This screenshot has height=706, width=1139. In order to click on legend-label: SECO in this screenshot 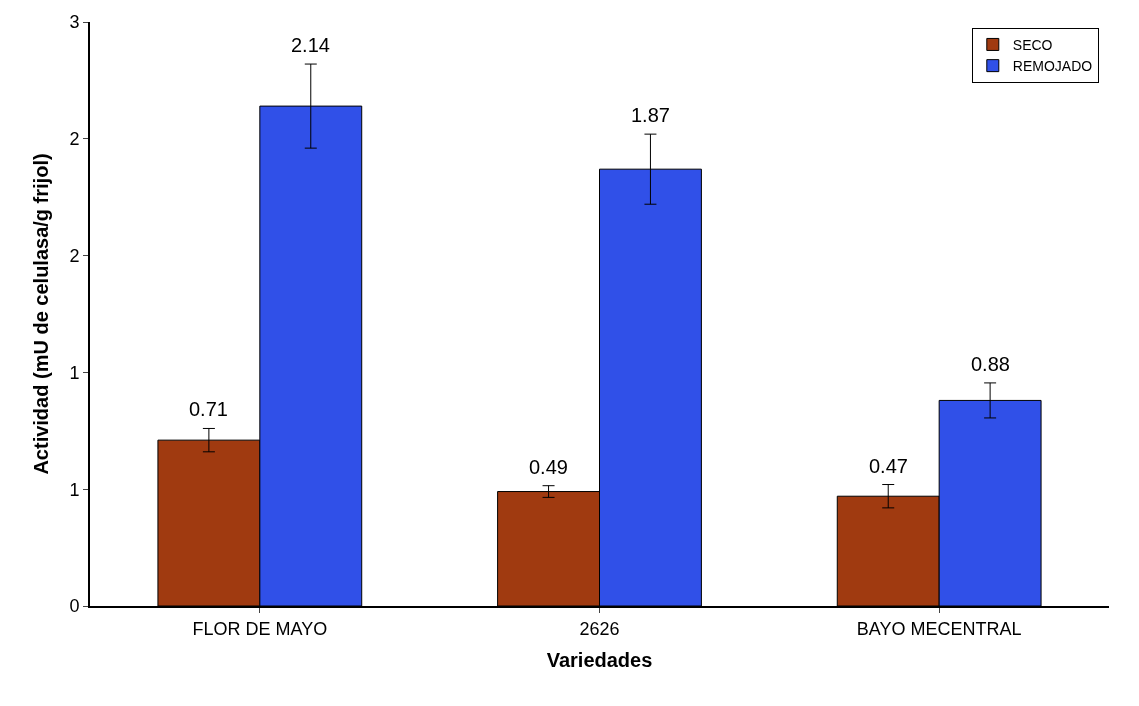, I will do `click(1032, 44)`.